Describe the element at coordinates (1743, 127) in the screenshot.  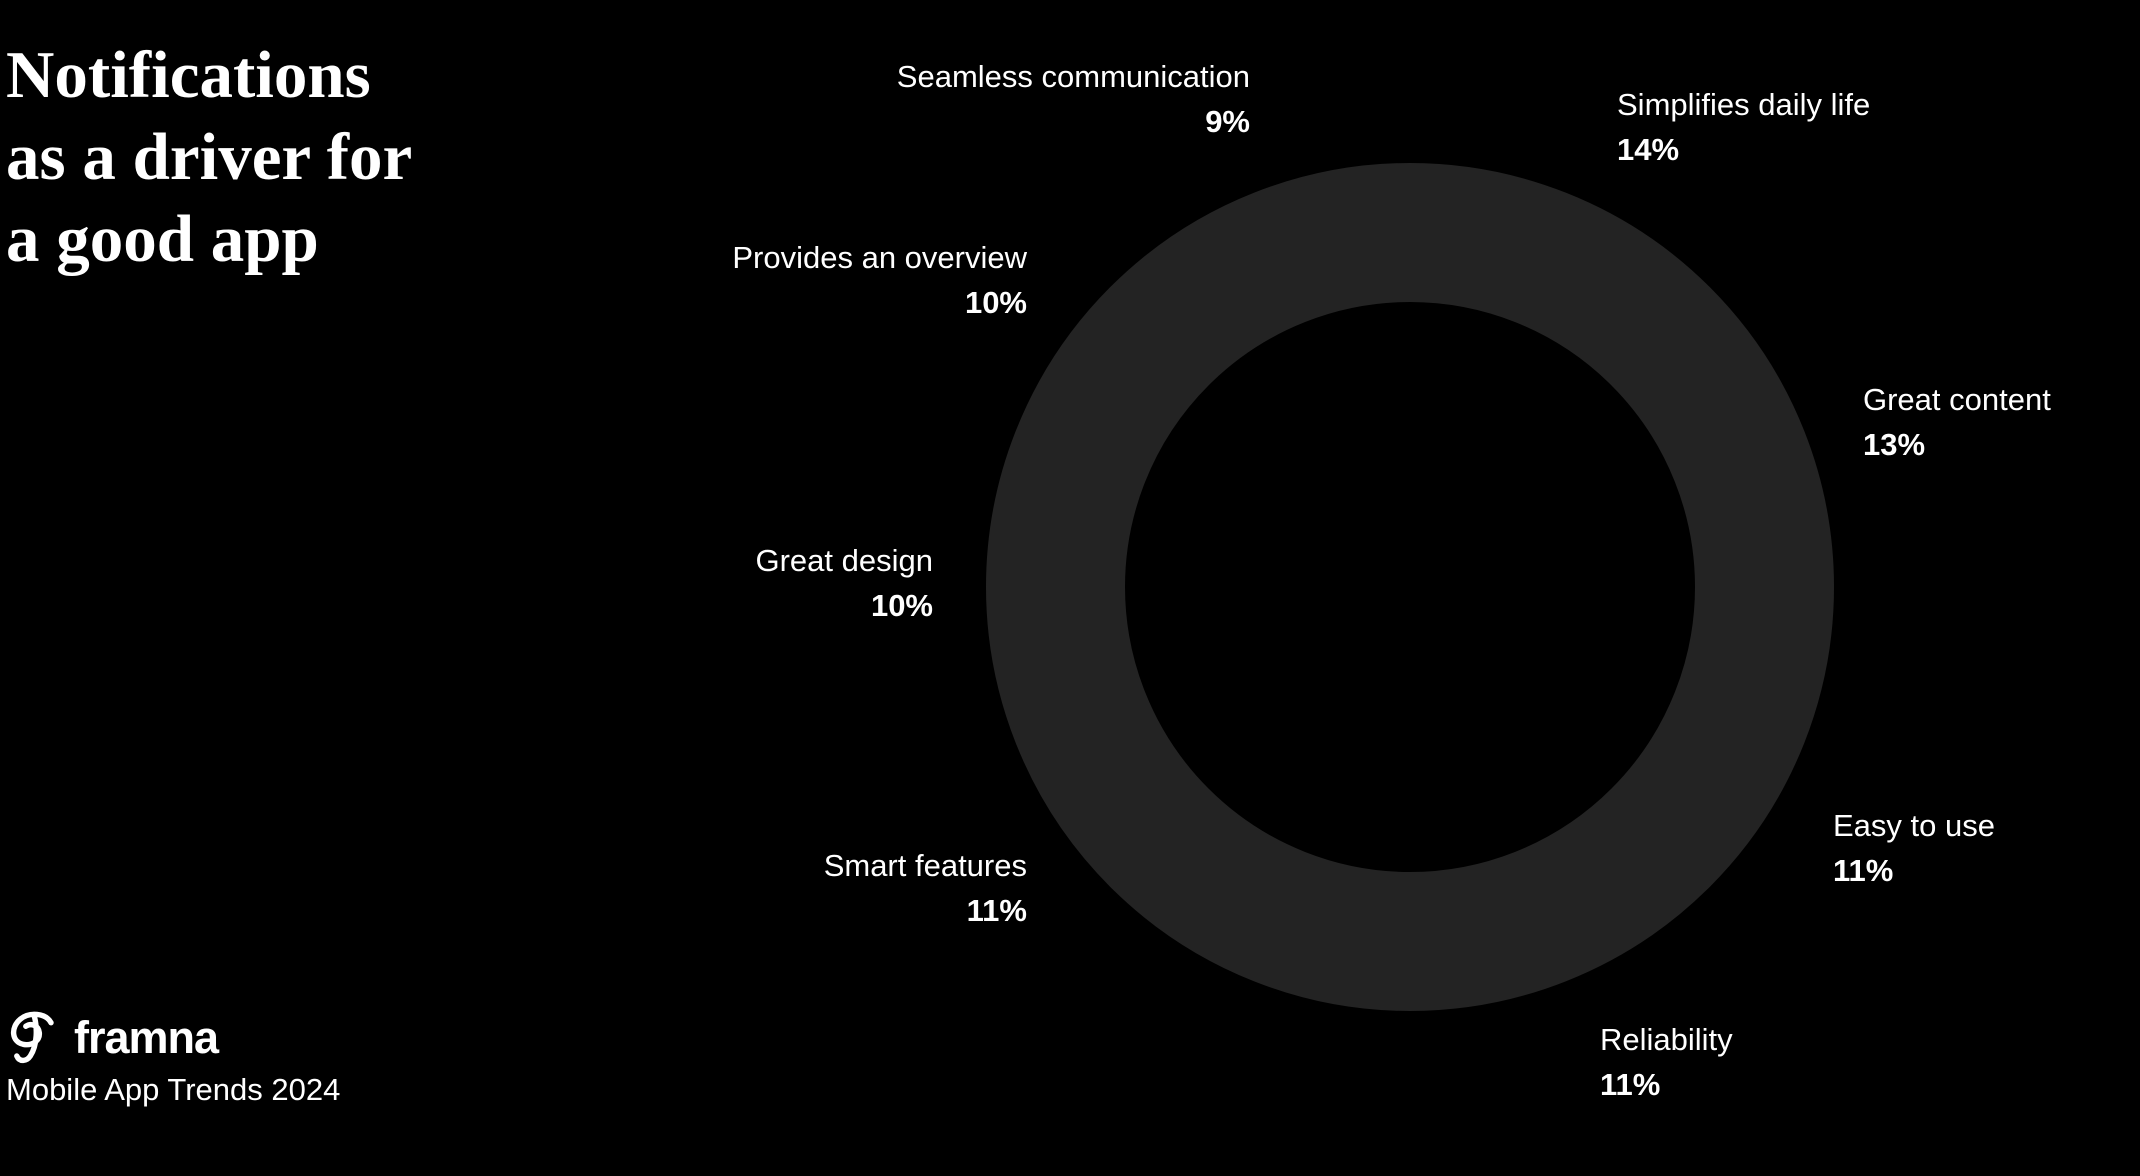
I see `slice-label-simplifies-daily-life: Simplifies daily life 14%` at that location.